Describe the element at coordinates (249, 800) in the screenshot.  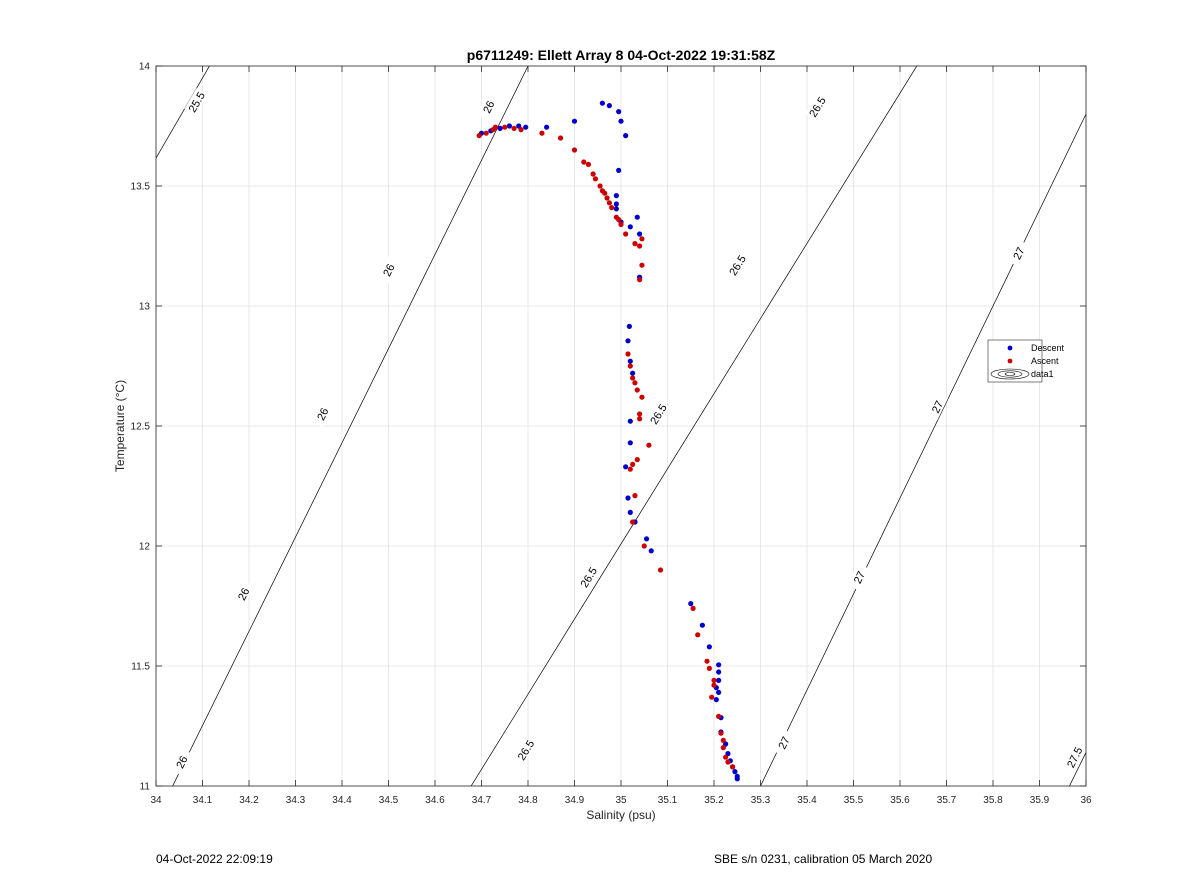
I see `x-tick-label: 34.2` at that location.